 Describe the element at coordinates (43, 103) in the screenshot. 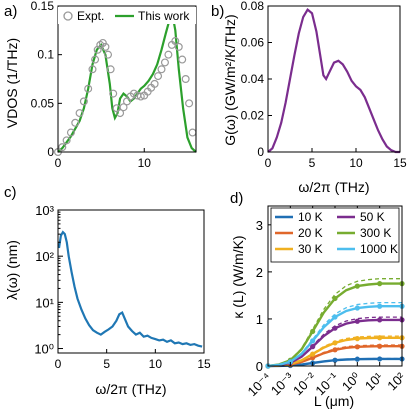

I see `y-tick-label: 0.05` at that location.